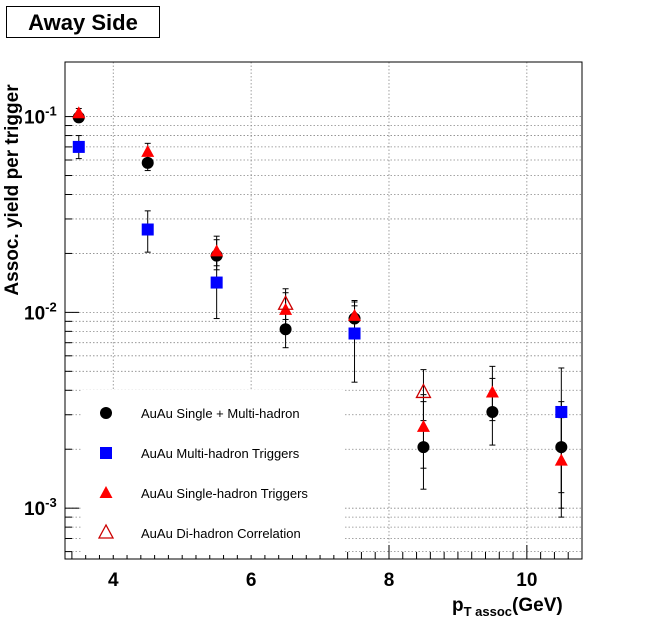 The width and height of the screenshot is (646, 627). Describe the element at coordinates (389, 580) in the screenshot. I see `x-tick-label: 8` at that location.